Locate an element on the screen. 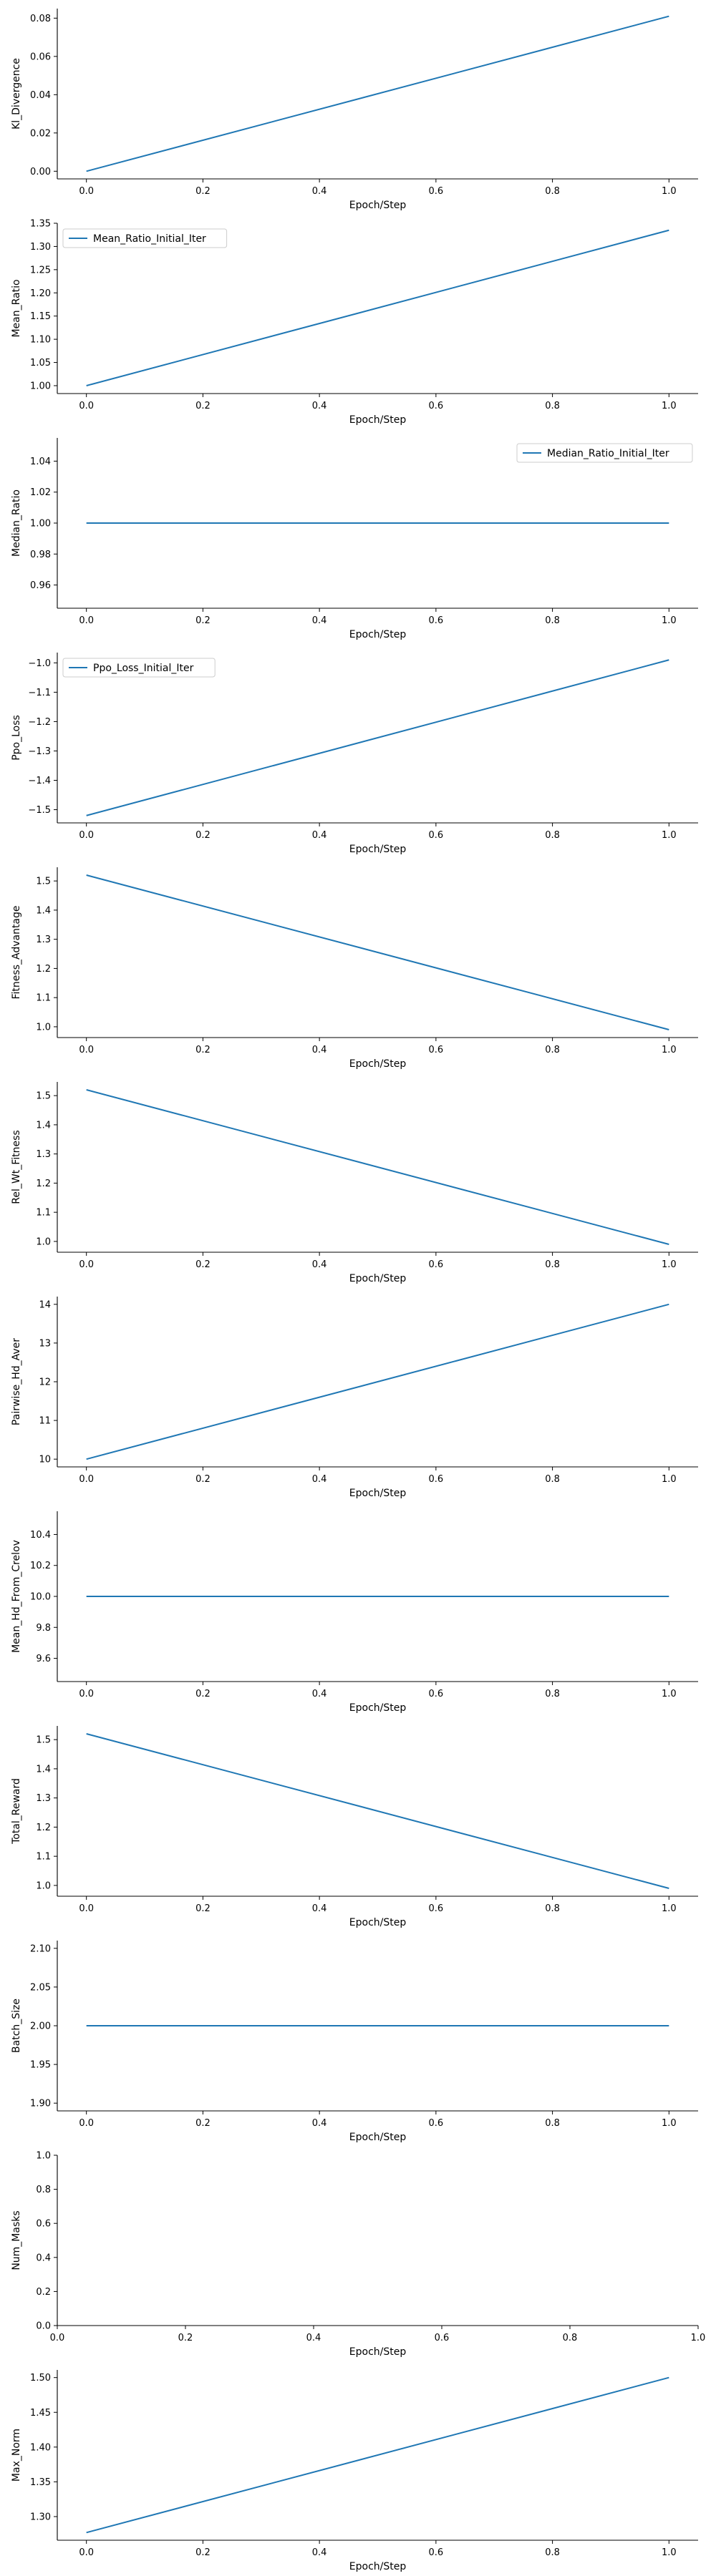 The image size is (716, 2576). y-axis-label: Total_Reward is located at coordinates (16, 1811).